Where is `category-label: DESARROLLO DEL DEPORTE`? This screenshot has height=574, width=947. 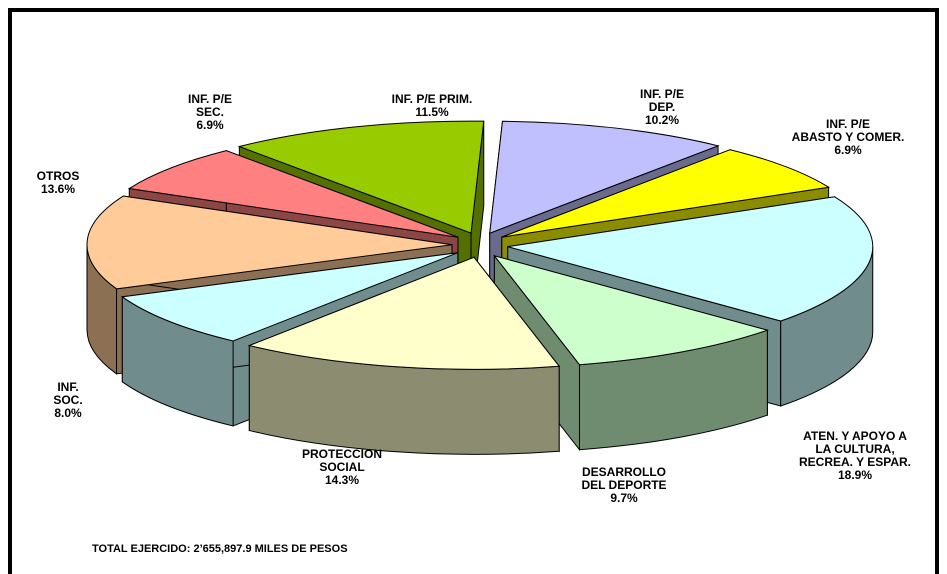 category-label: DESARROLLO DEL DEPORTE is located at coordinates (623, 478).